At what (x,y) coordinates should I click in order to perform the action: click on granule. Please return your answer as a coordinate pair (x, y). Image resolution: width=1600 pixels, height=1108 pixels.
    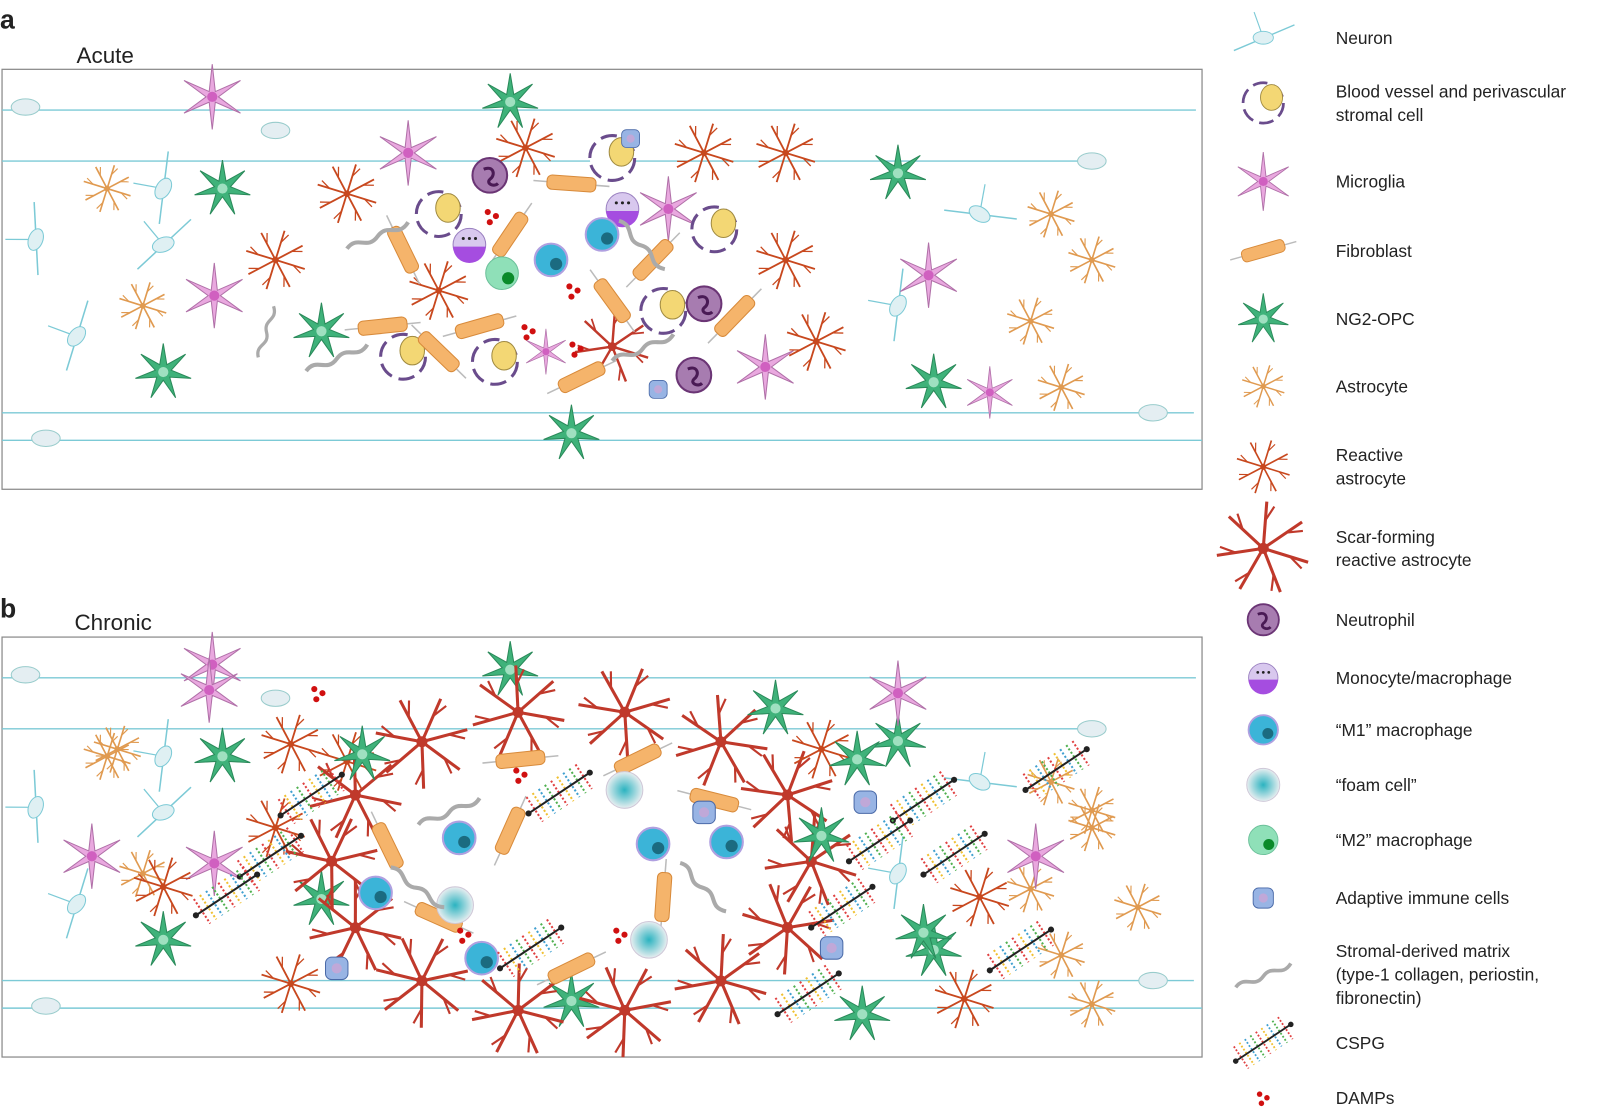
    Looking at the image, I should click on (629, 203).